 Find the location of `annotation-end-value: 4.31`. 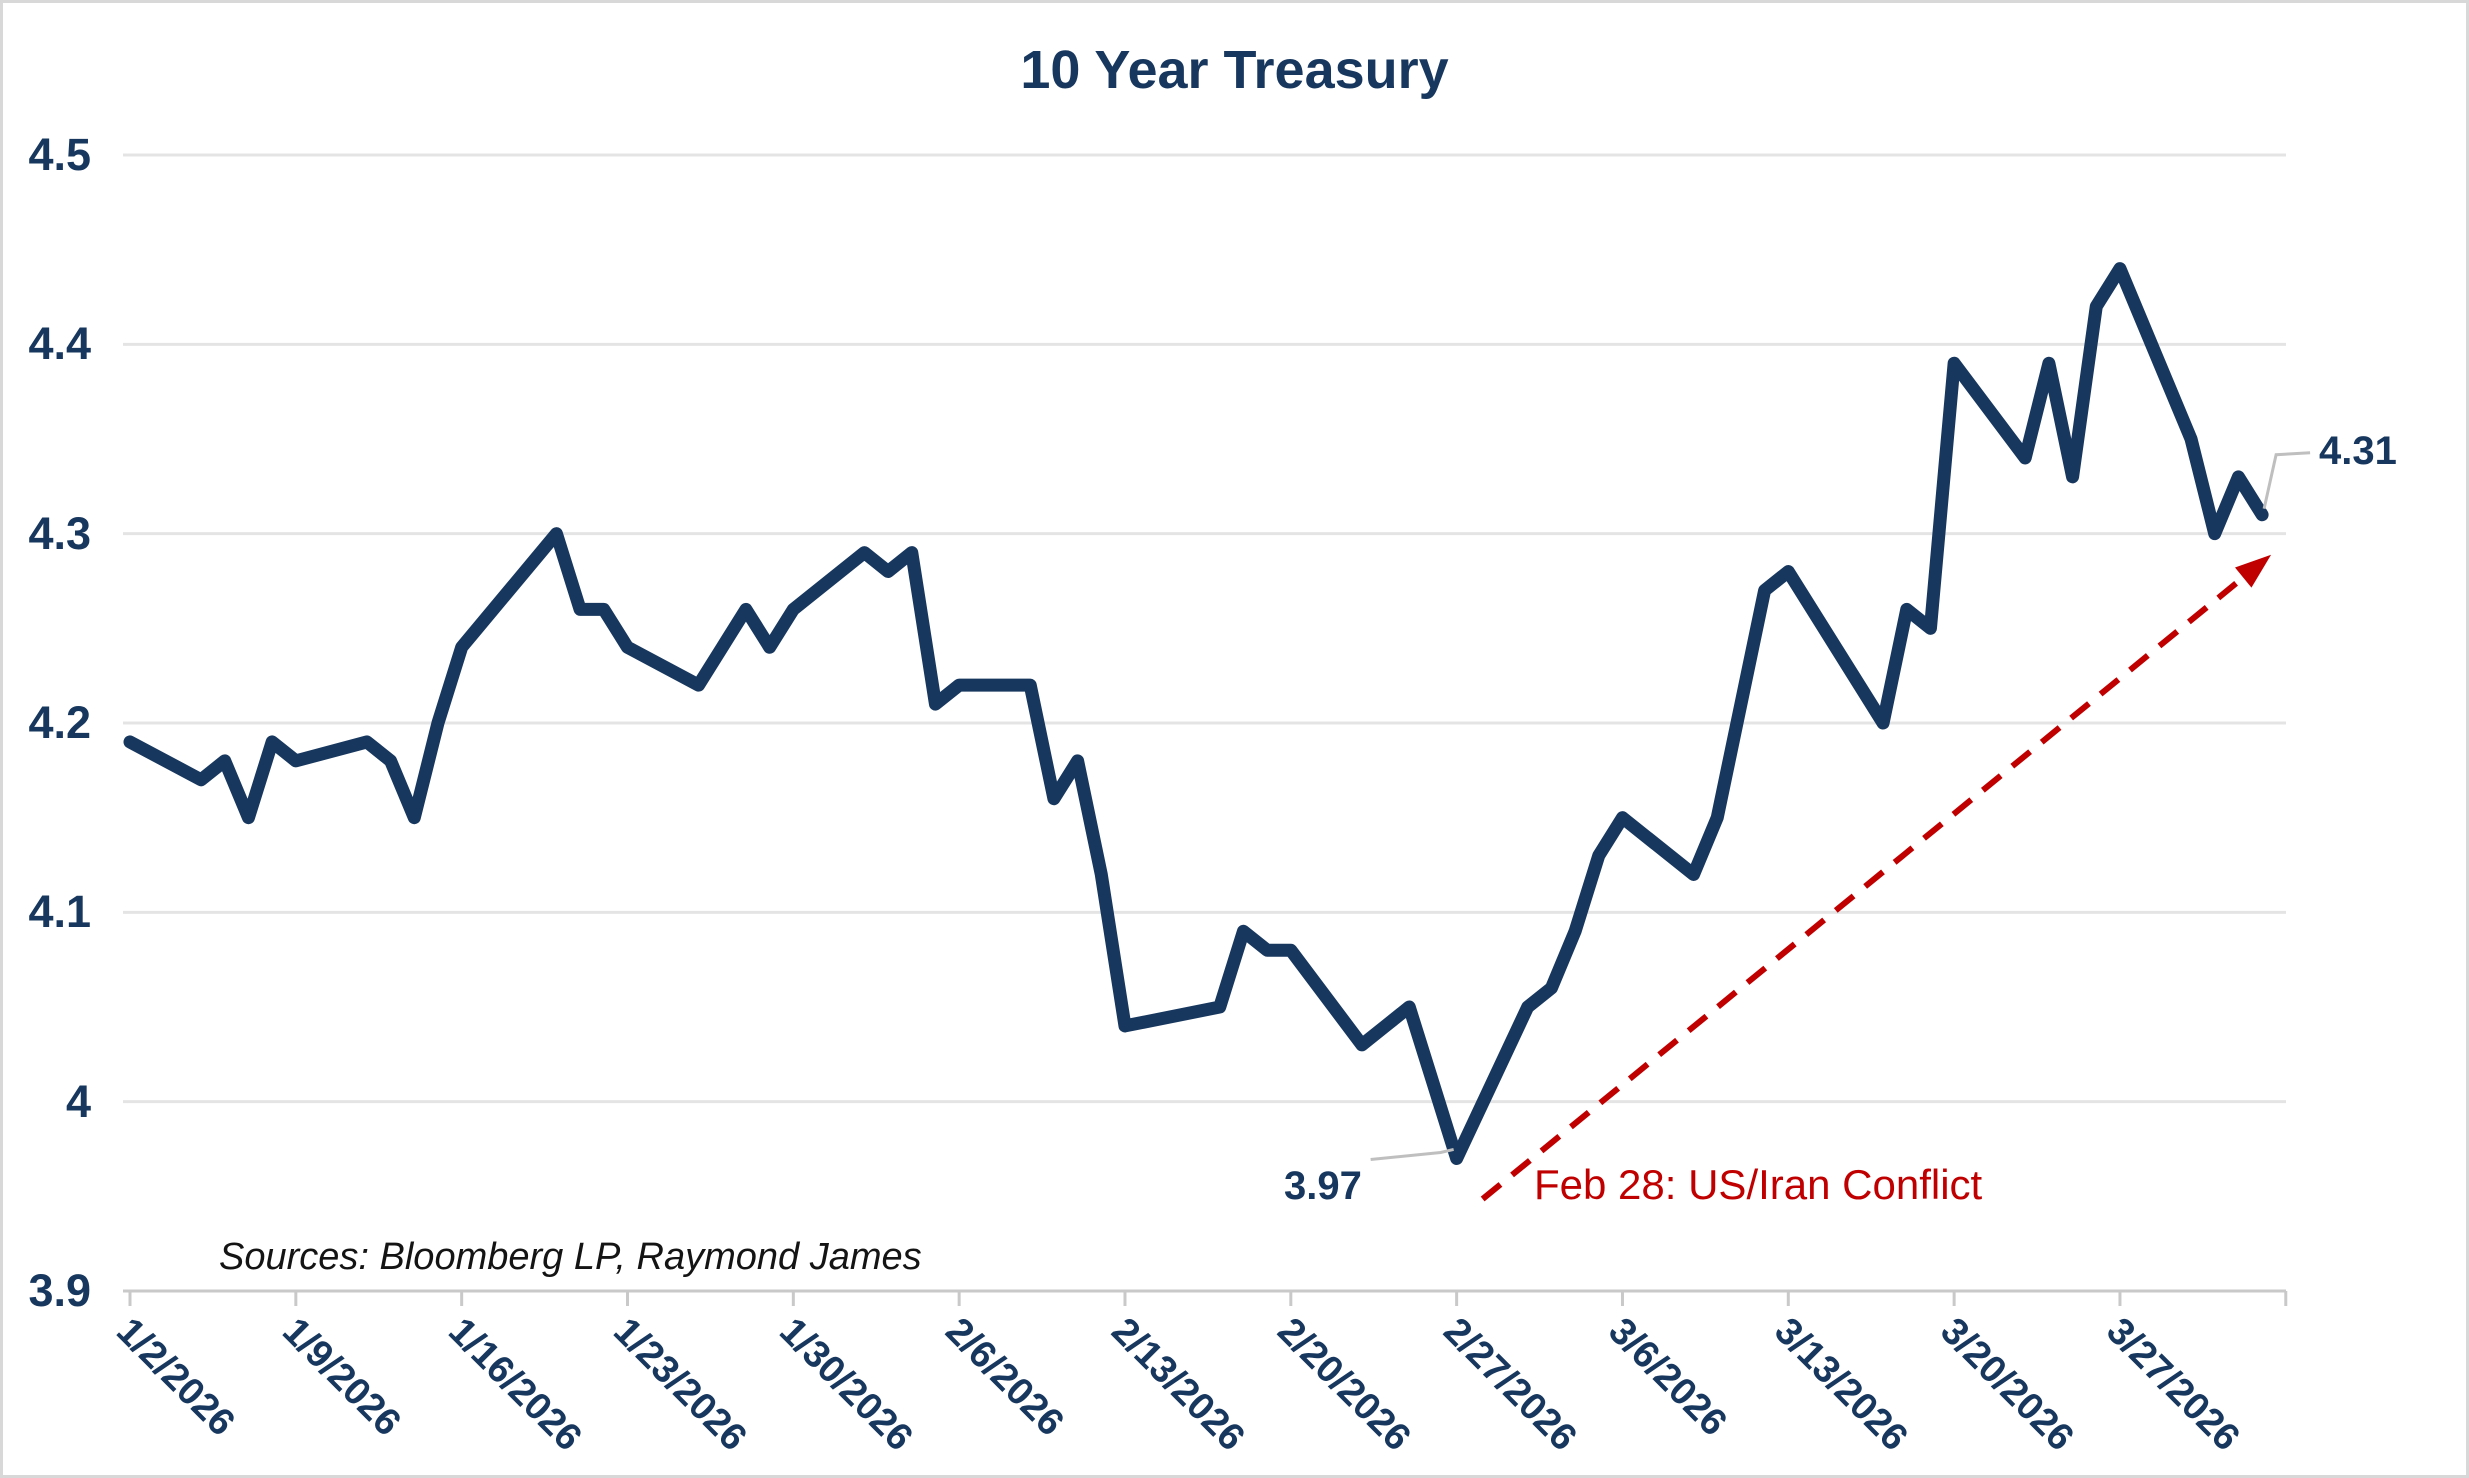

annotation-end-value: 4.31 is located at coordinates (2358, 451).